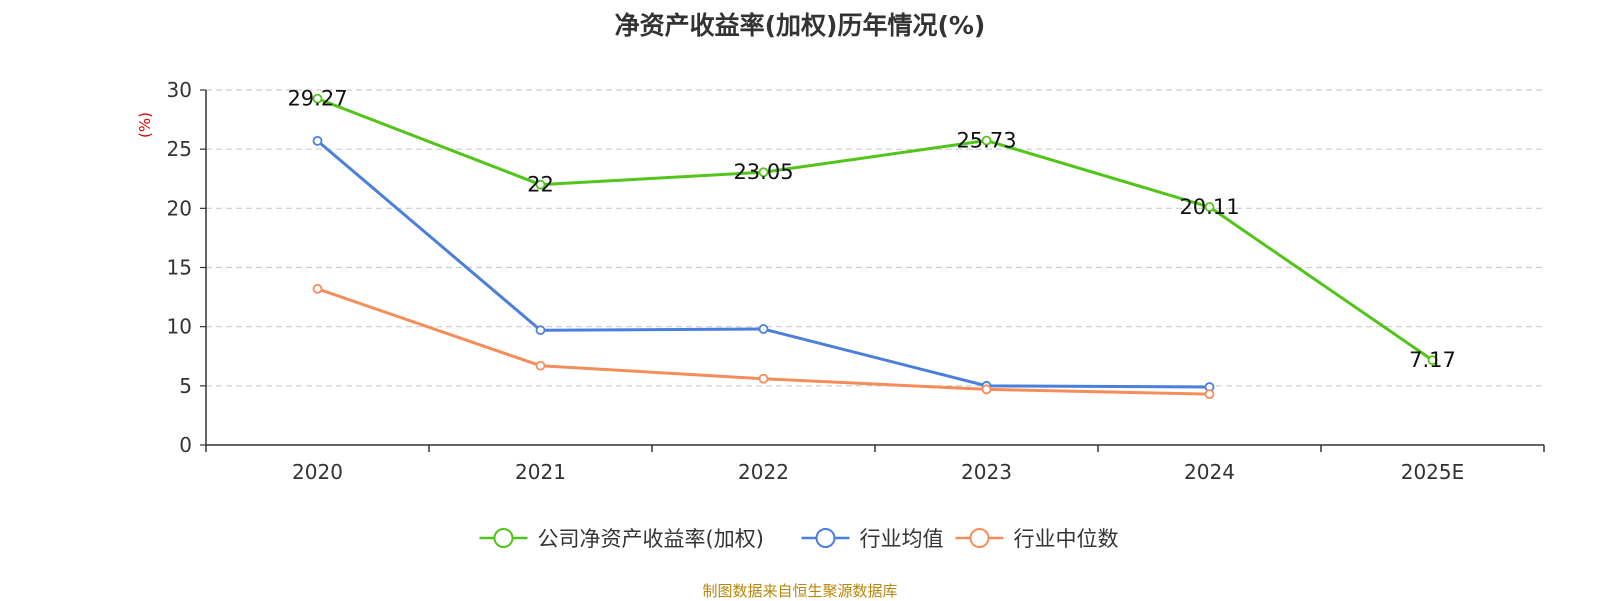 Image resolution: width=1600 pixels, height=601 pixels. What do you see at coordinates (800, 591) in the screenshot?
I see `data-source-note: 制图数据来自恒生聚源数据库` at bounding box center [800, 591].